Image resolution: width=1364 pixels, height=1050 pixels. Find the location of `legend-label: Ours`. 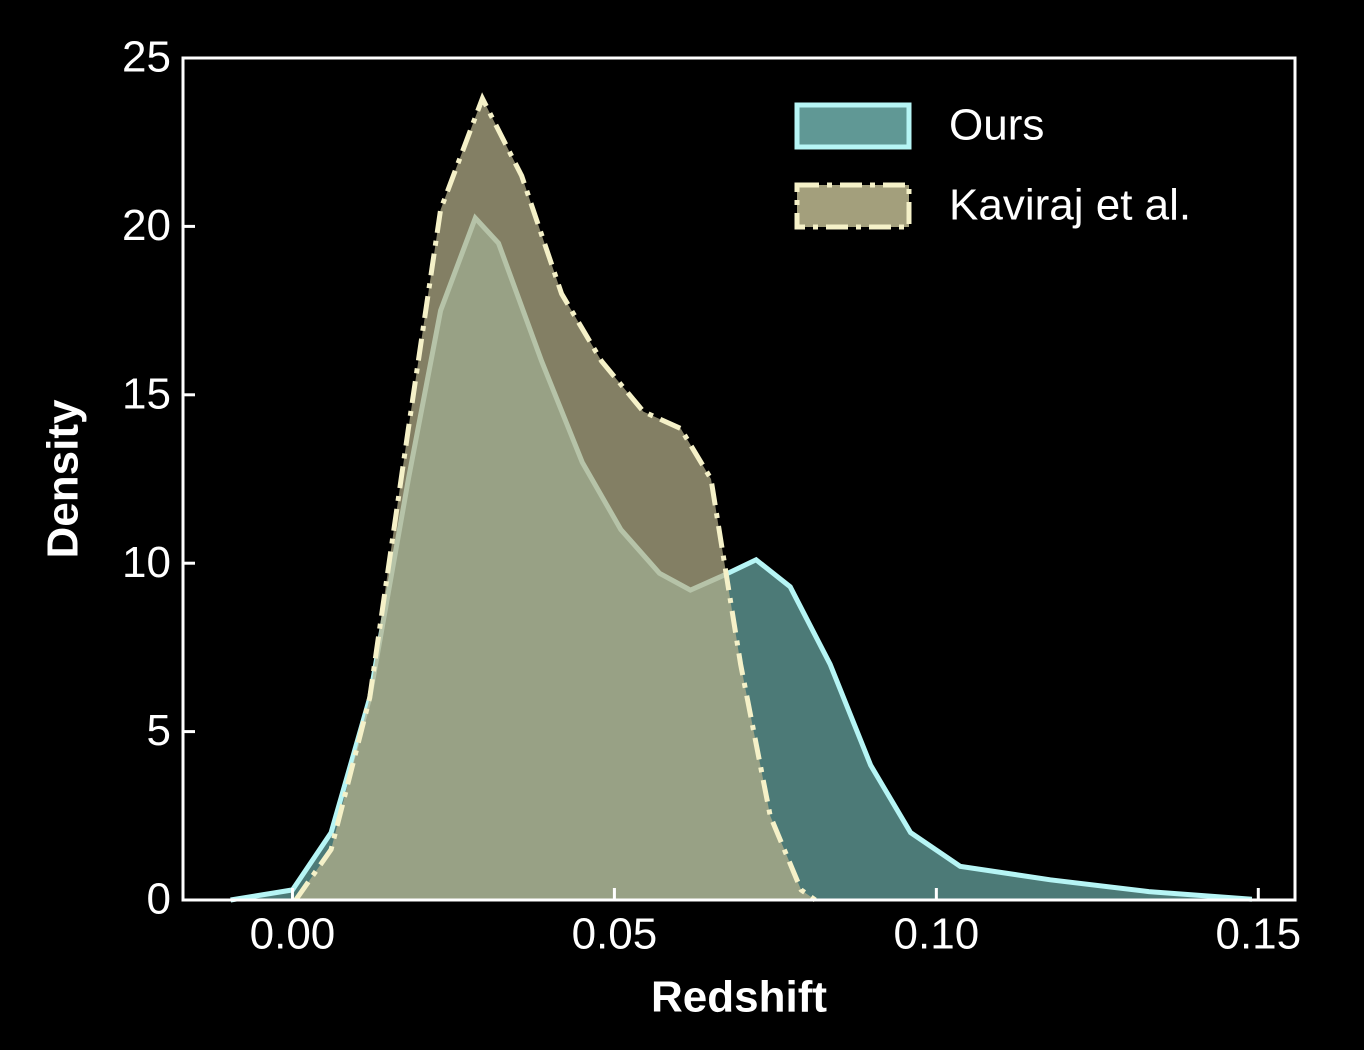

legend-label: Ours is located at coordinates (996, 125).